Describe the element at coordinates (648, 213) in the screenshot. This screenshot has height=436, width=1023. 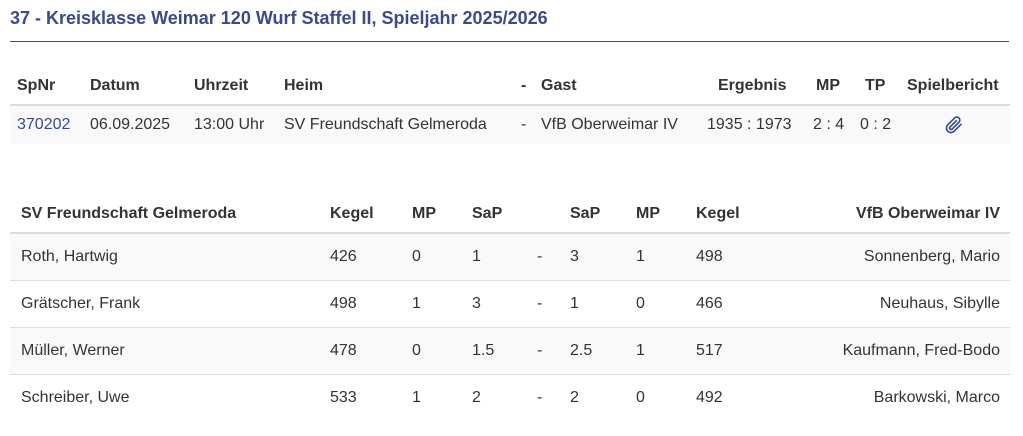
I see `header-away-mp: MP` at that location.